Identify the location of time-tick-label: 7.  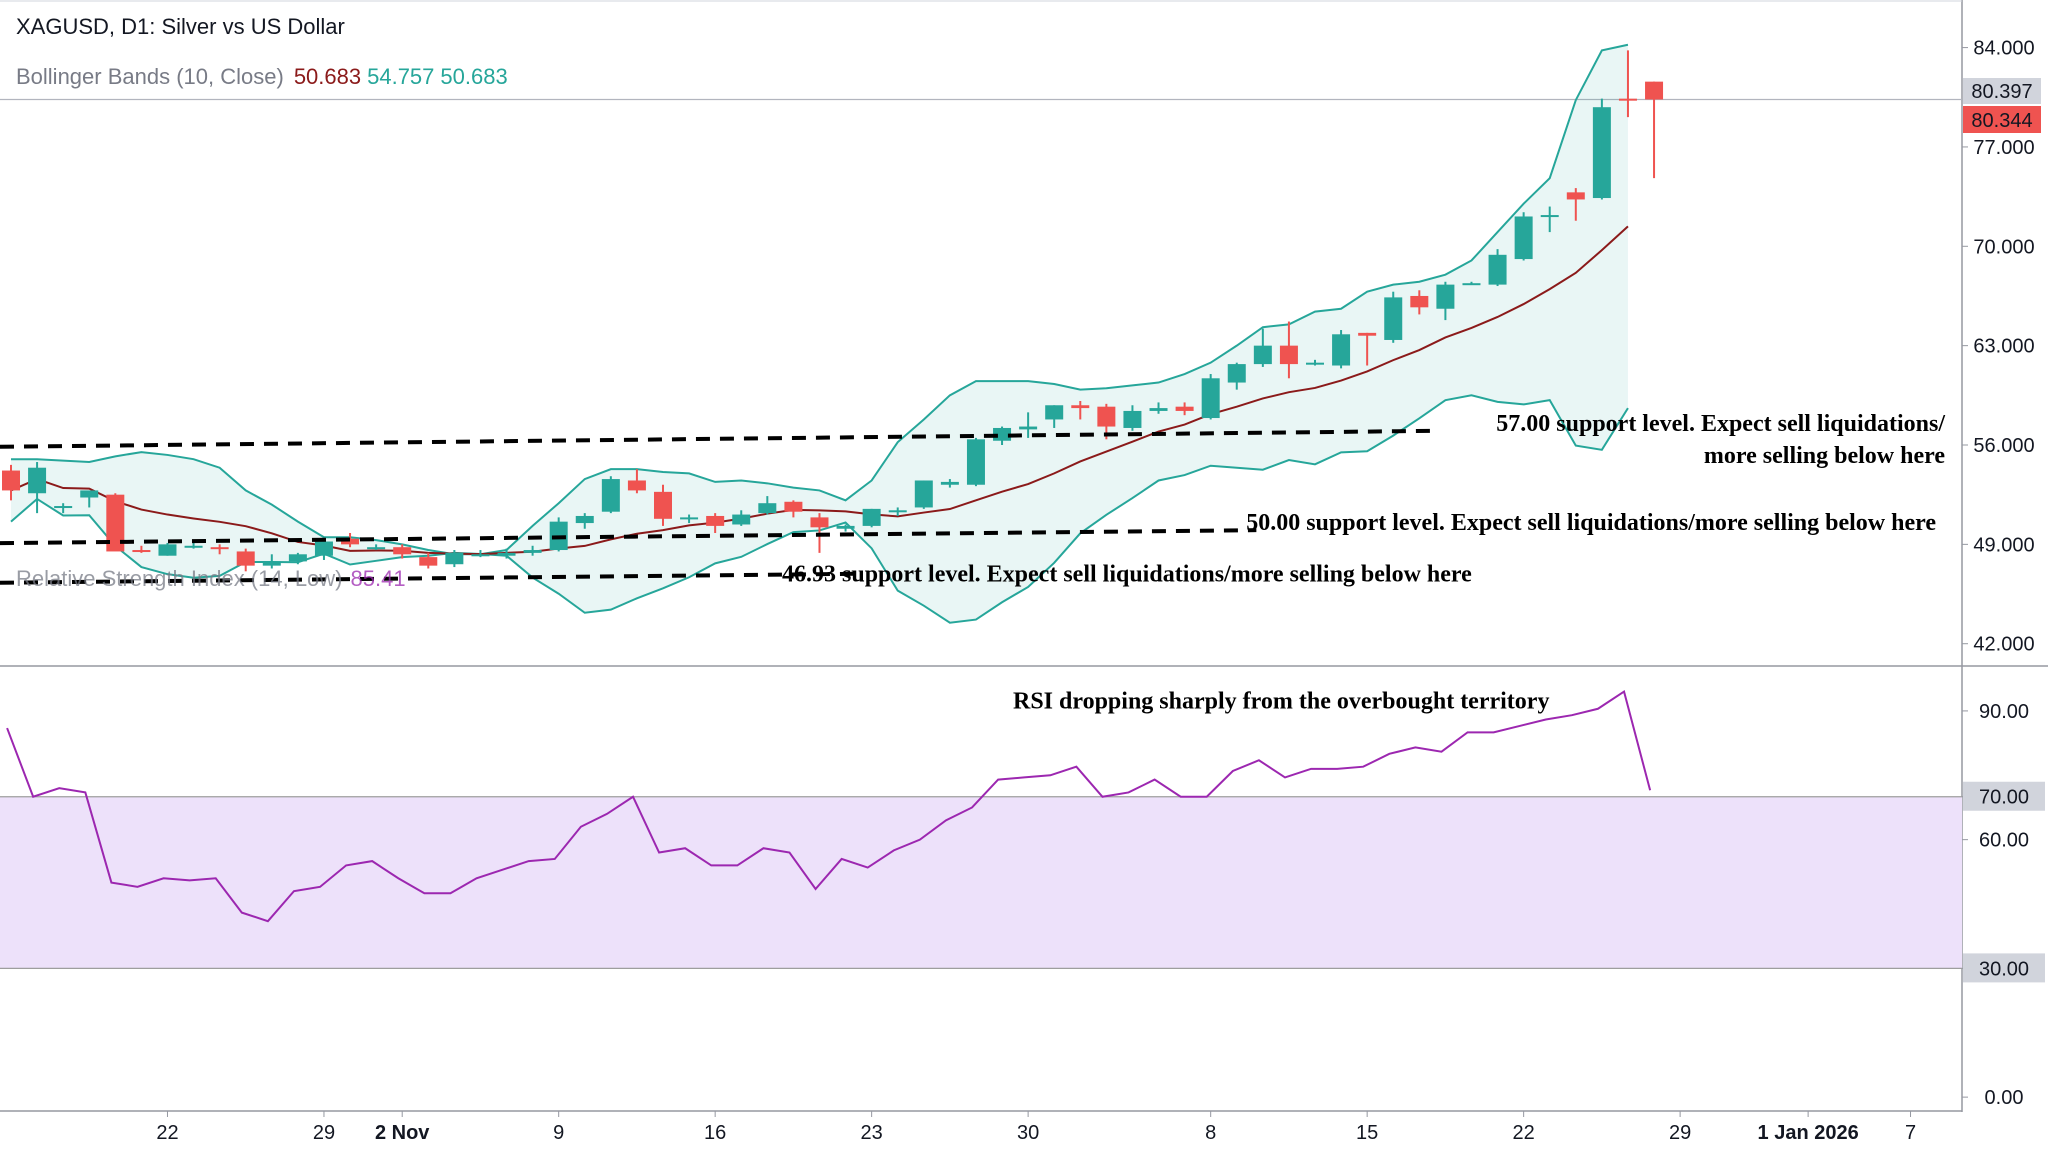
(1910, 1133).